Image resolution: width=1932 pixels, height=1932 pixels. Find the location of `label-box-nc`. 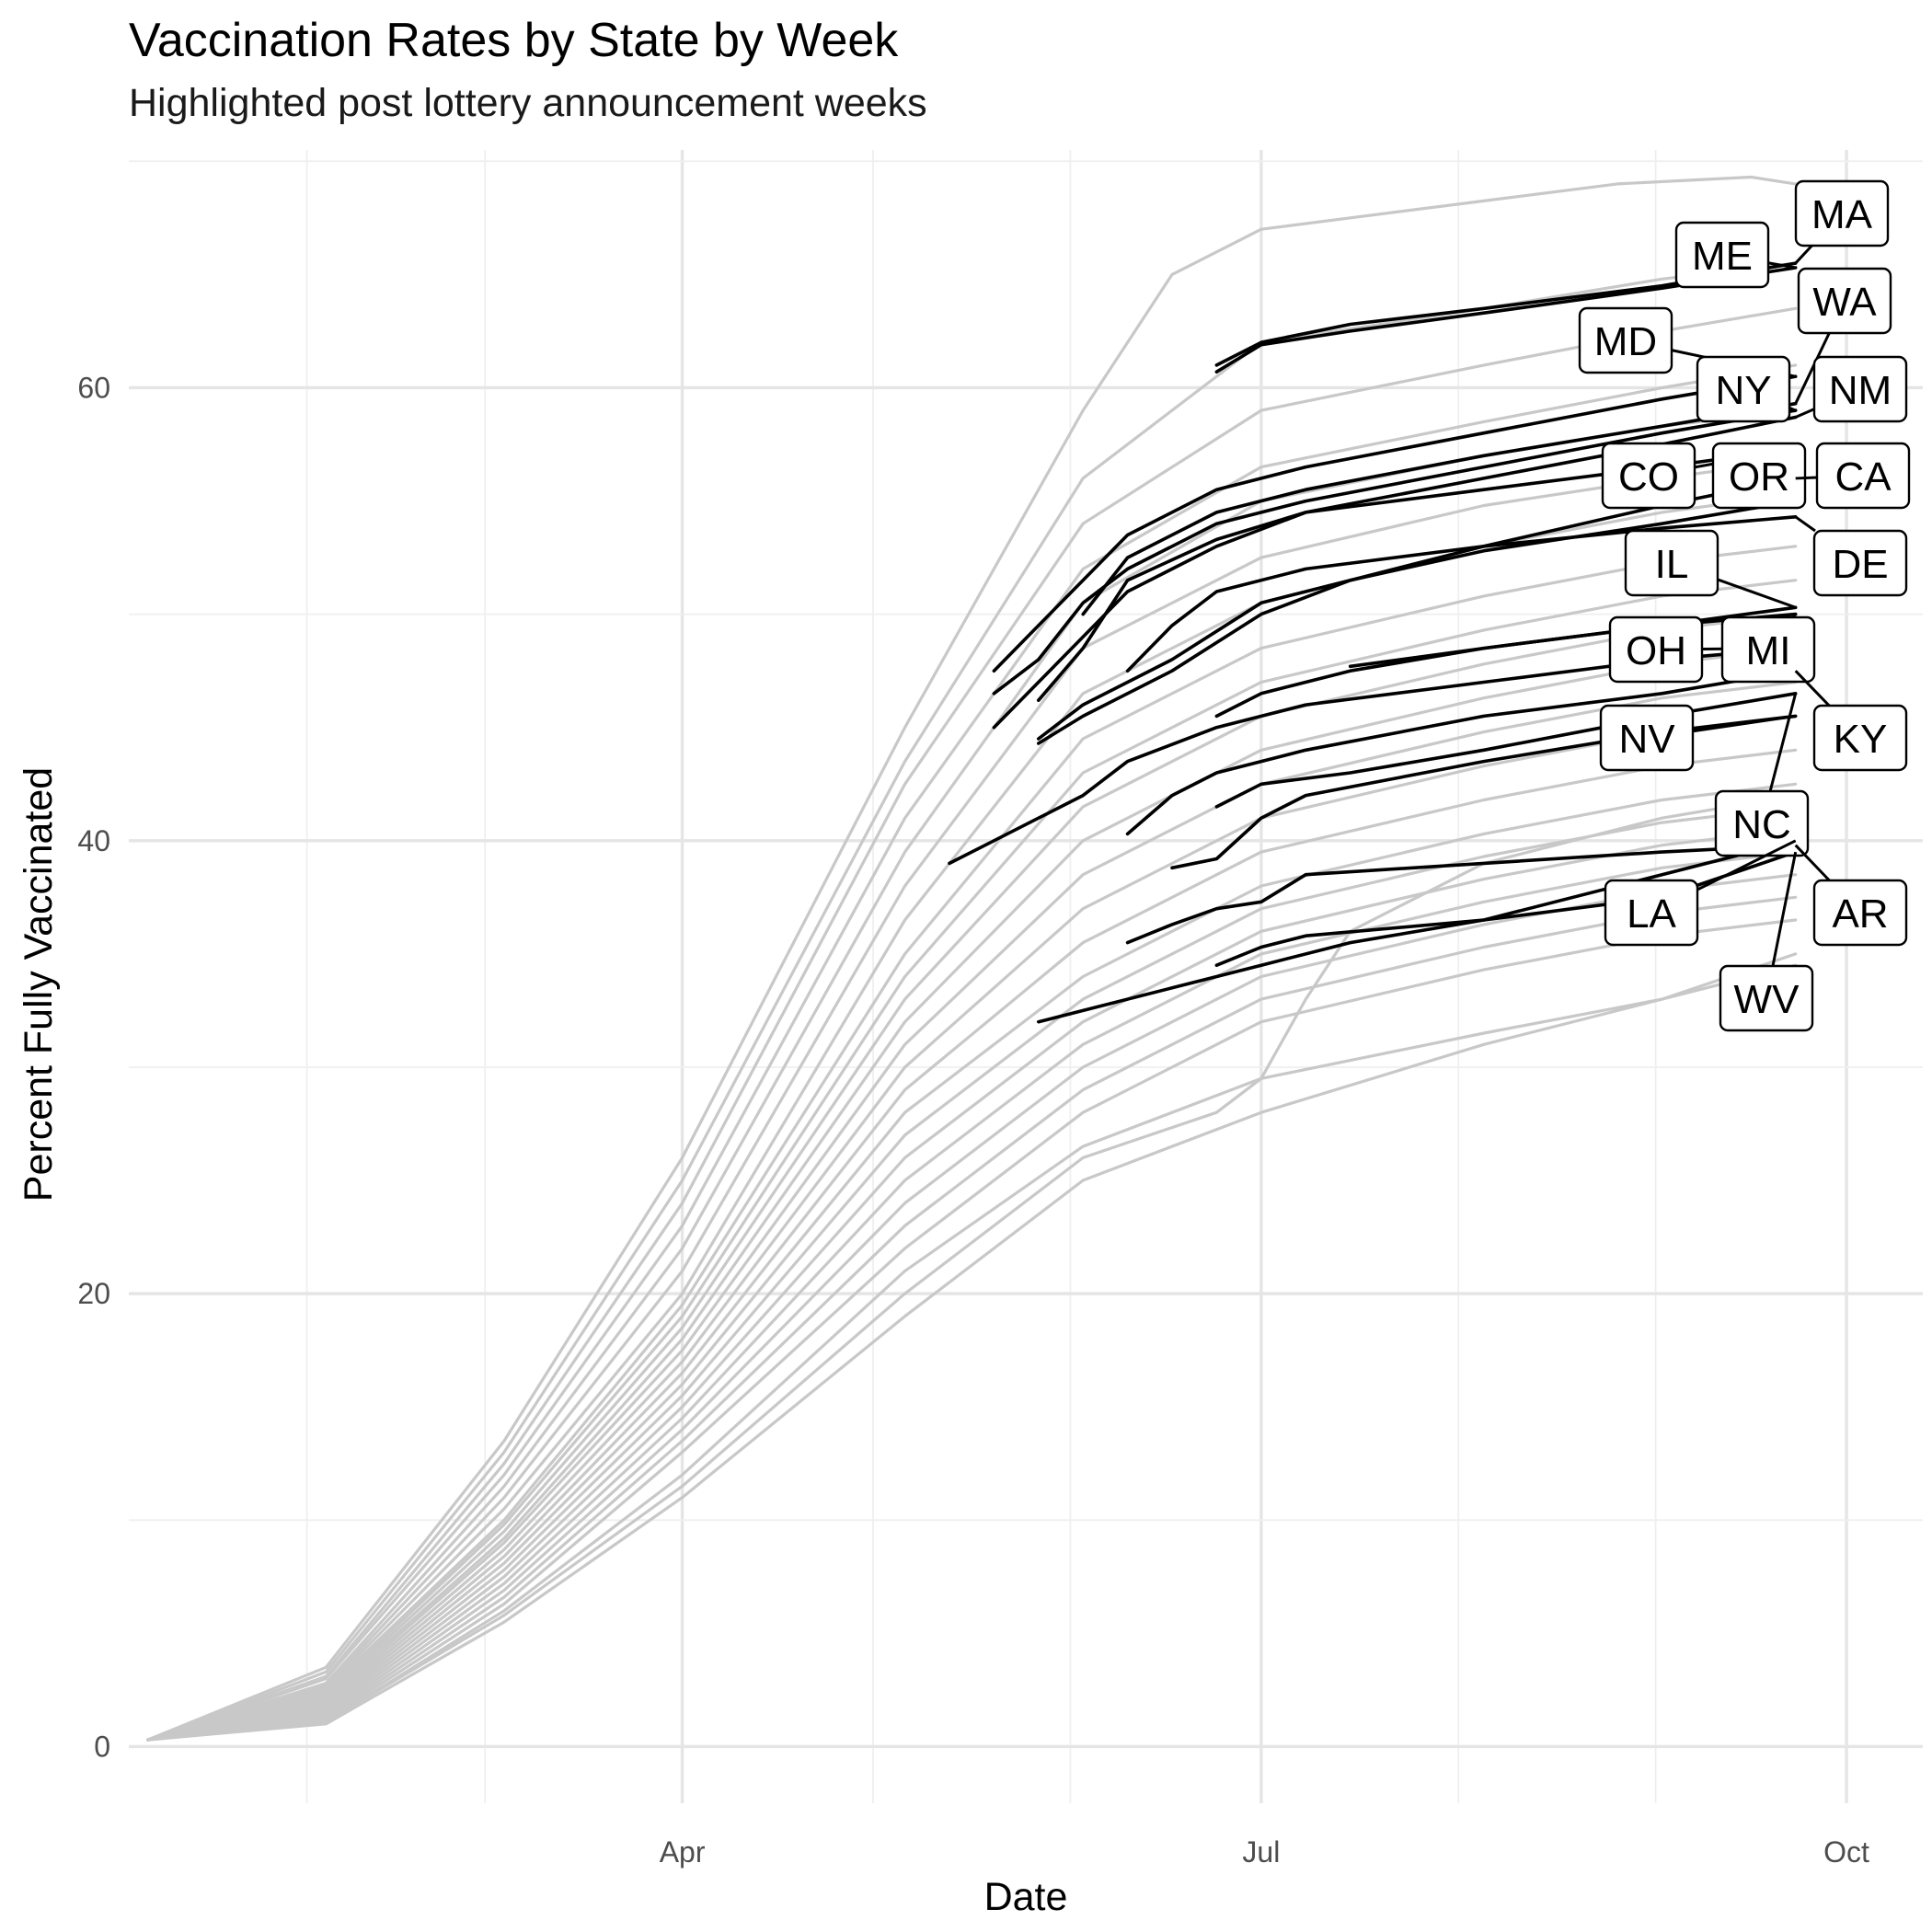

label-box-nc is located at coordinates (1762, 823).